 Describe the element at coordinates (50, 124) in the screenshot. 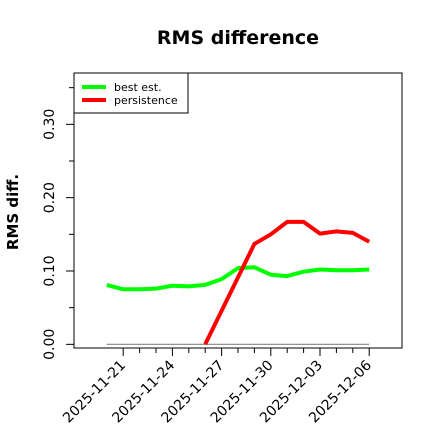

I see `y-tick-label: 0.30` at that location.